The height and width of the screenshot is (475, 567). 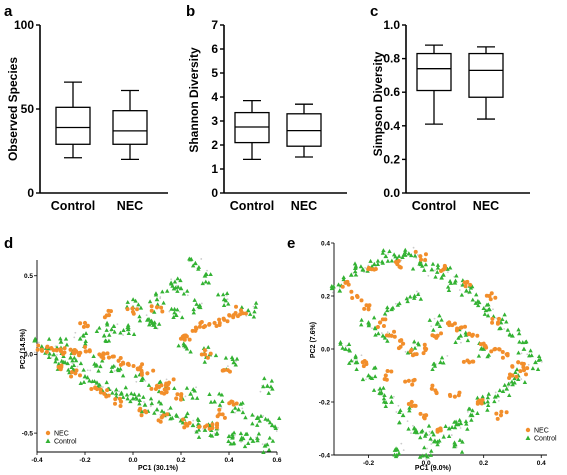 What do you see at coordinates (483, 463) in the screenshot?
I see `x-tick-label: 0.2` at bounding box center [483, 463].